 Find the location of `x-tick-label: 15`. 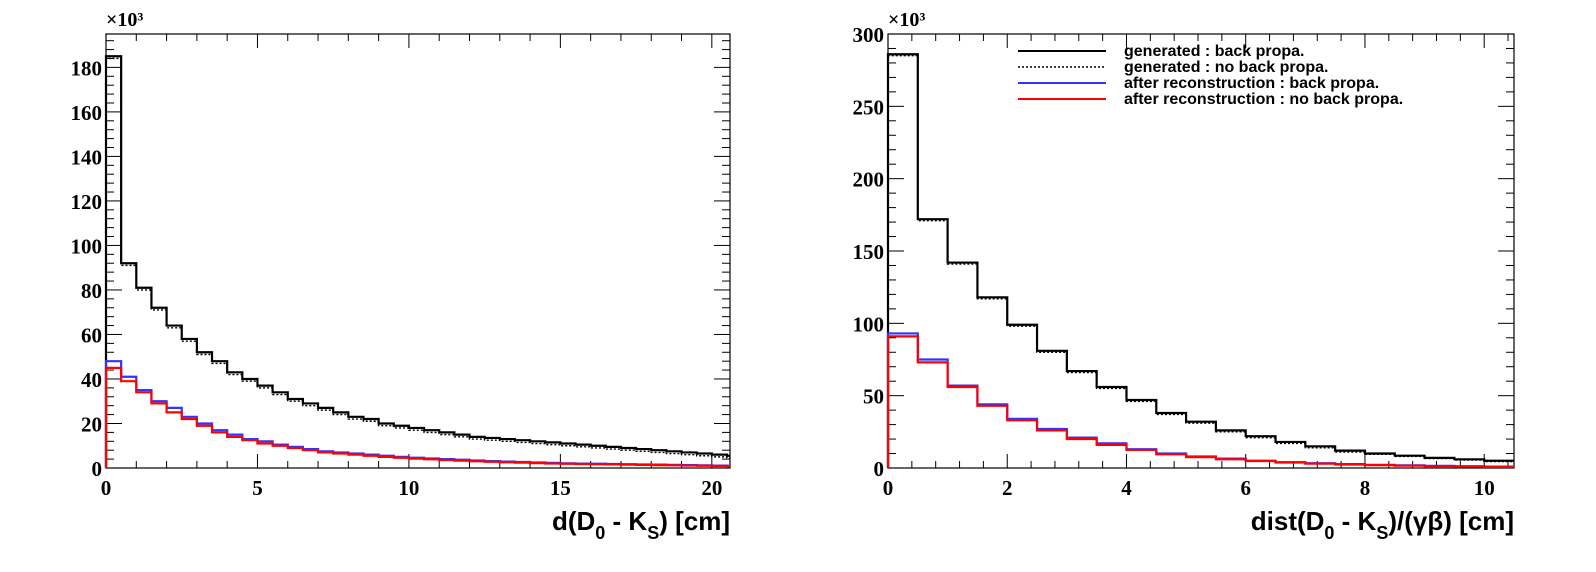

x-tick-label: 15 is located at coordinates (560, 488).